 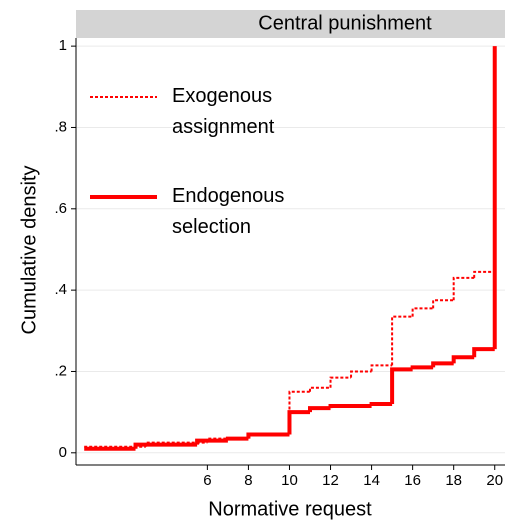 What do you see at coordinates (412, 480) in the screenshot?
I see `x-tick-label: 16` at bounding box center [412, 480].